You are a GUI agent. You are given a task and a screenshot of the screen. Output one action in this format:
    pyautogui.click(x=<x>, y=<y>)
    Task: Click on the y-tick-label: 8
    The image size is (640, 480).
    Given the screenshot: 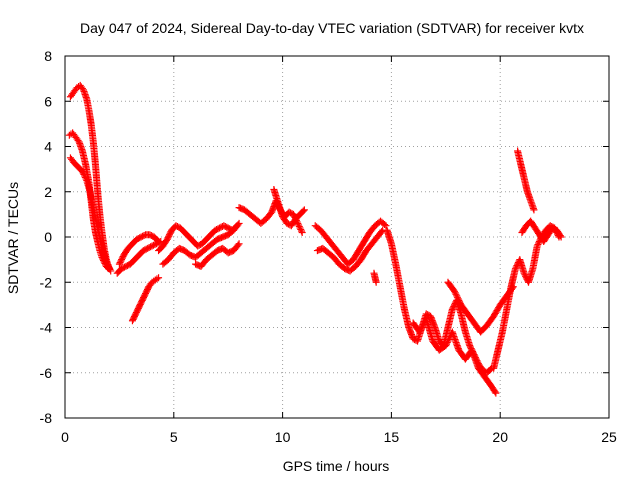 What is the action you would take?
    pyautogui.click(x=48, y=56)
    